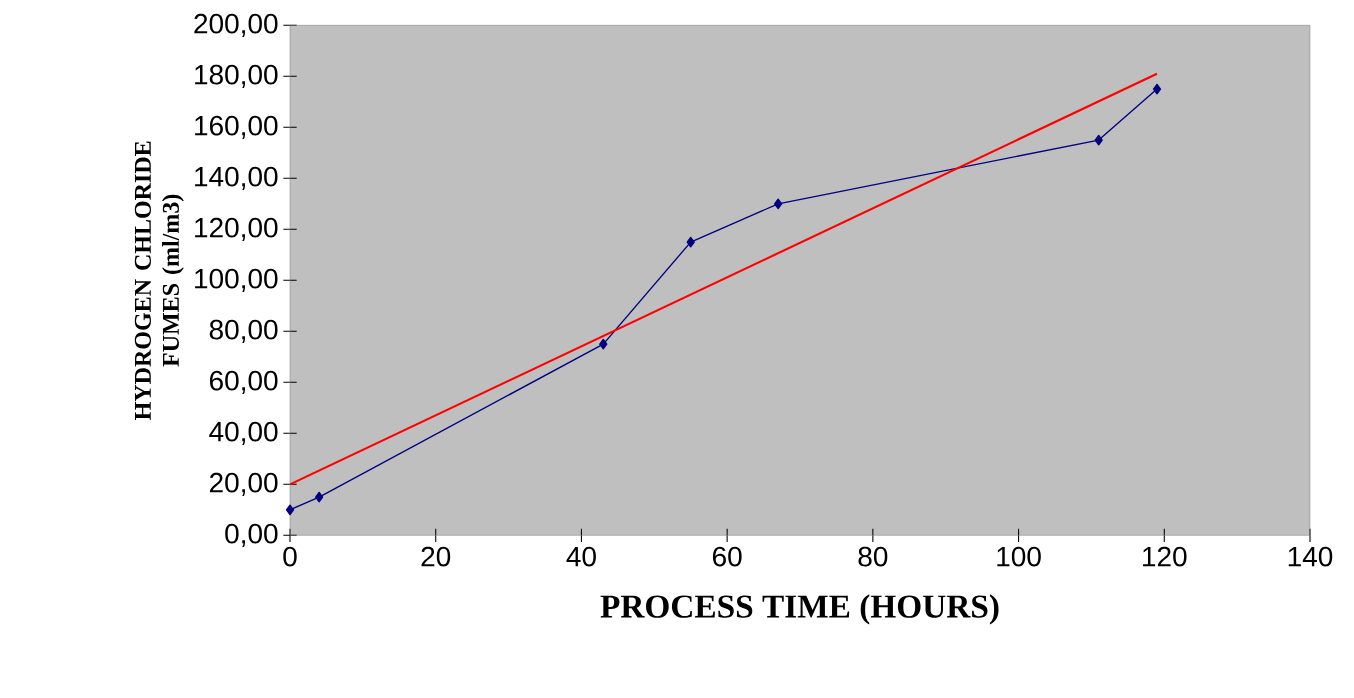 This screenshot has width=1354, height=698. Describe the element at coordinates (873, 556) in the screenshot. I see `x-tick-label: 80` at that location.